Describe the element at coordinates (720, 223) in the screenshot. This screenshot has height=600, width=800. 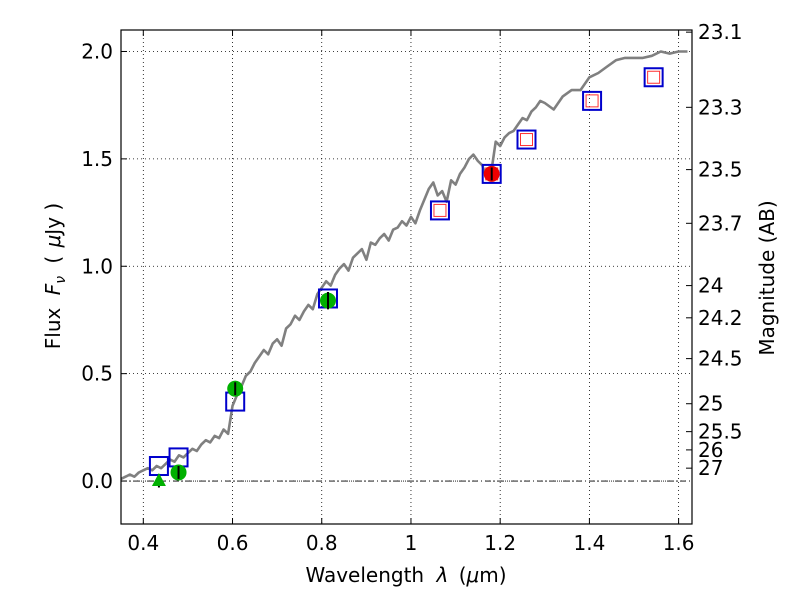
I see `magnitude-tick-label: 23.7` at that location.